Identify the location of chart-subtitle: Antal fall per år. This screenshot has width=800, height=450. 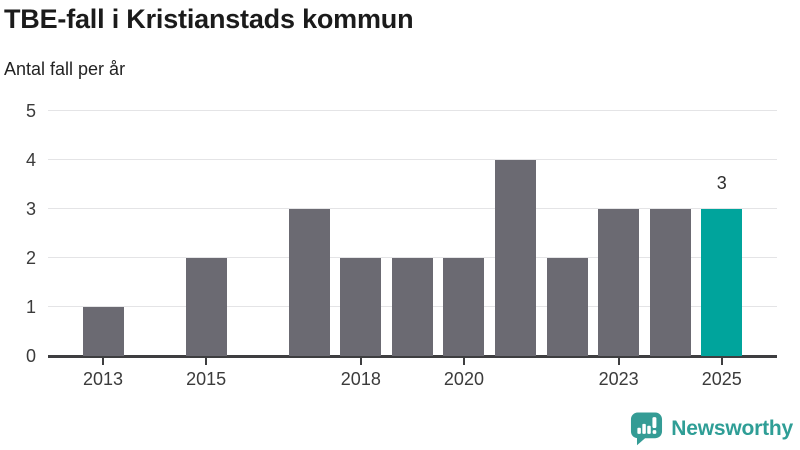
(65, 69).